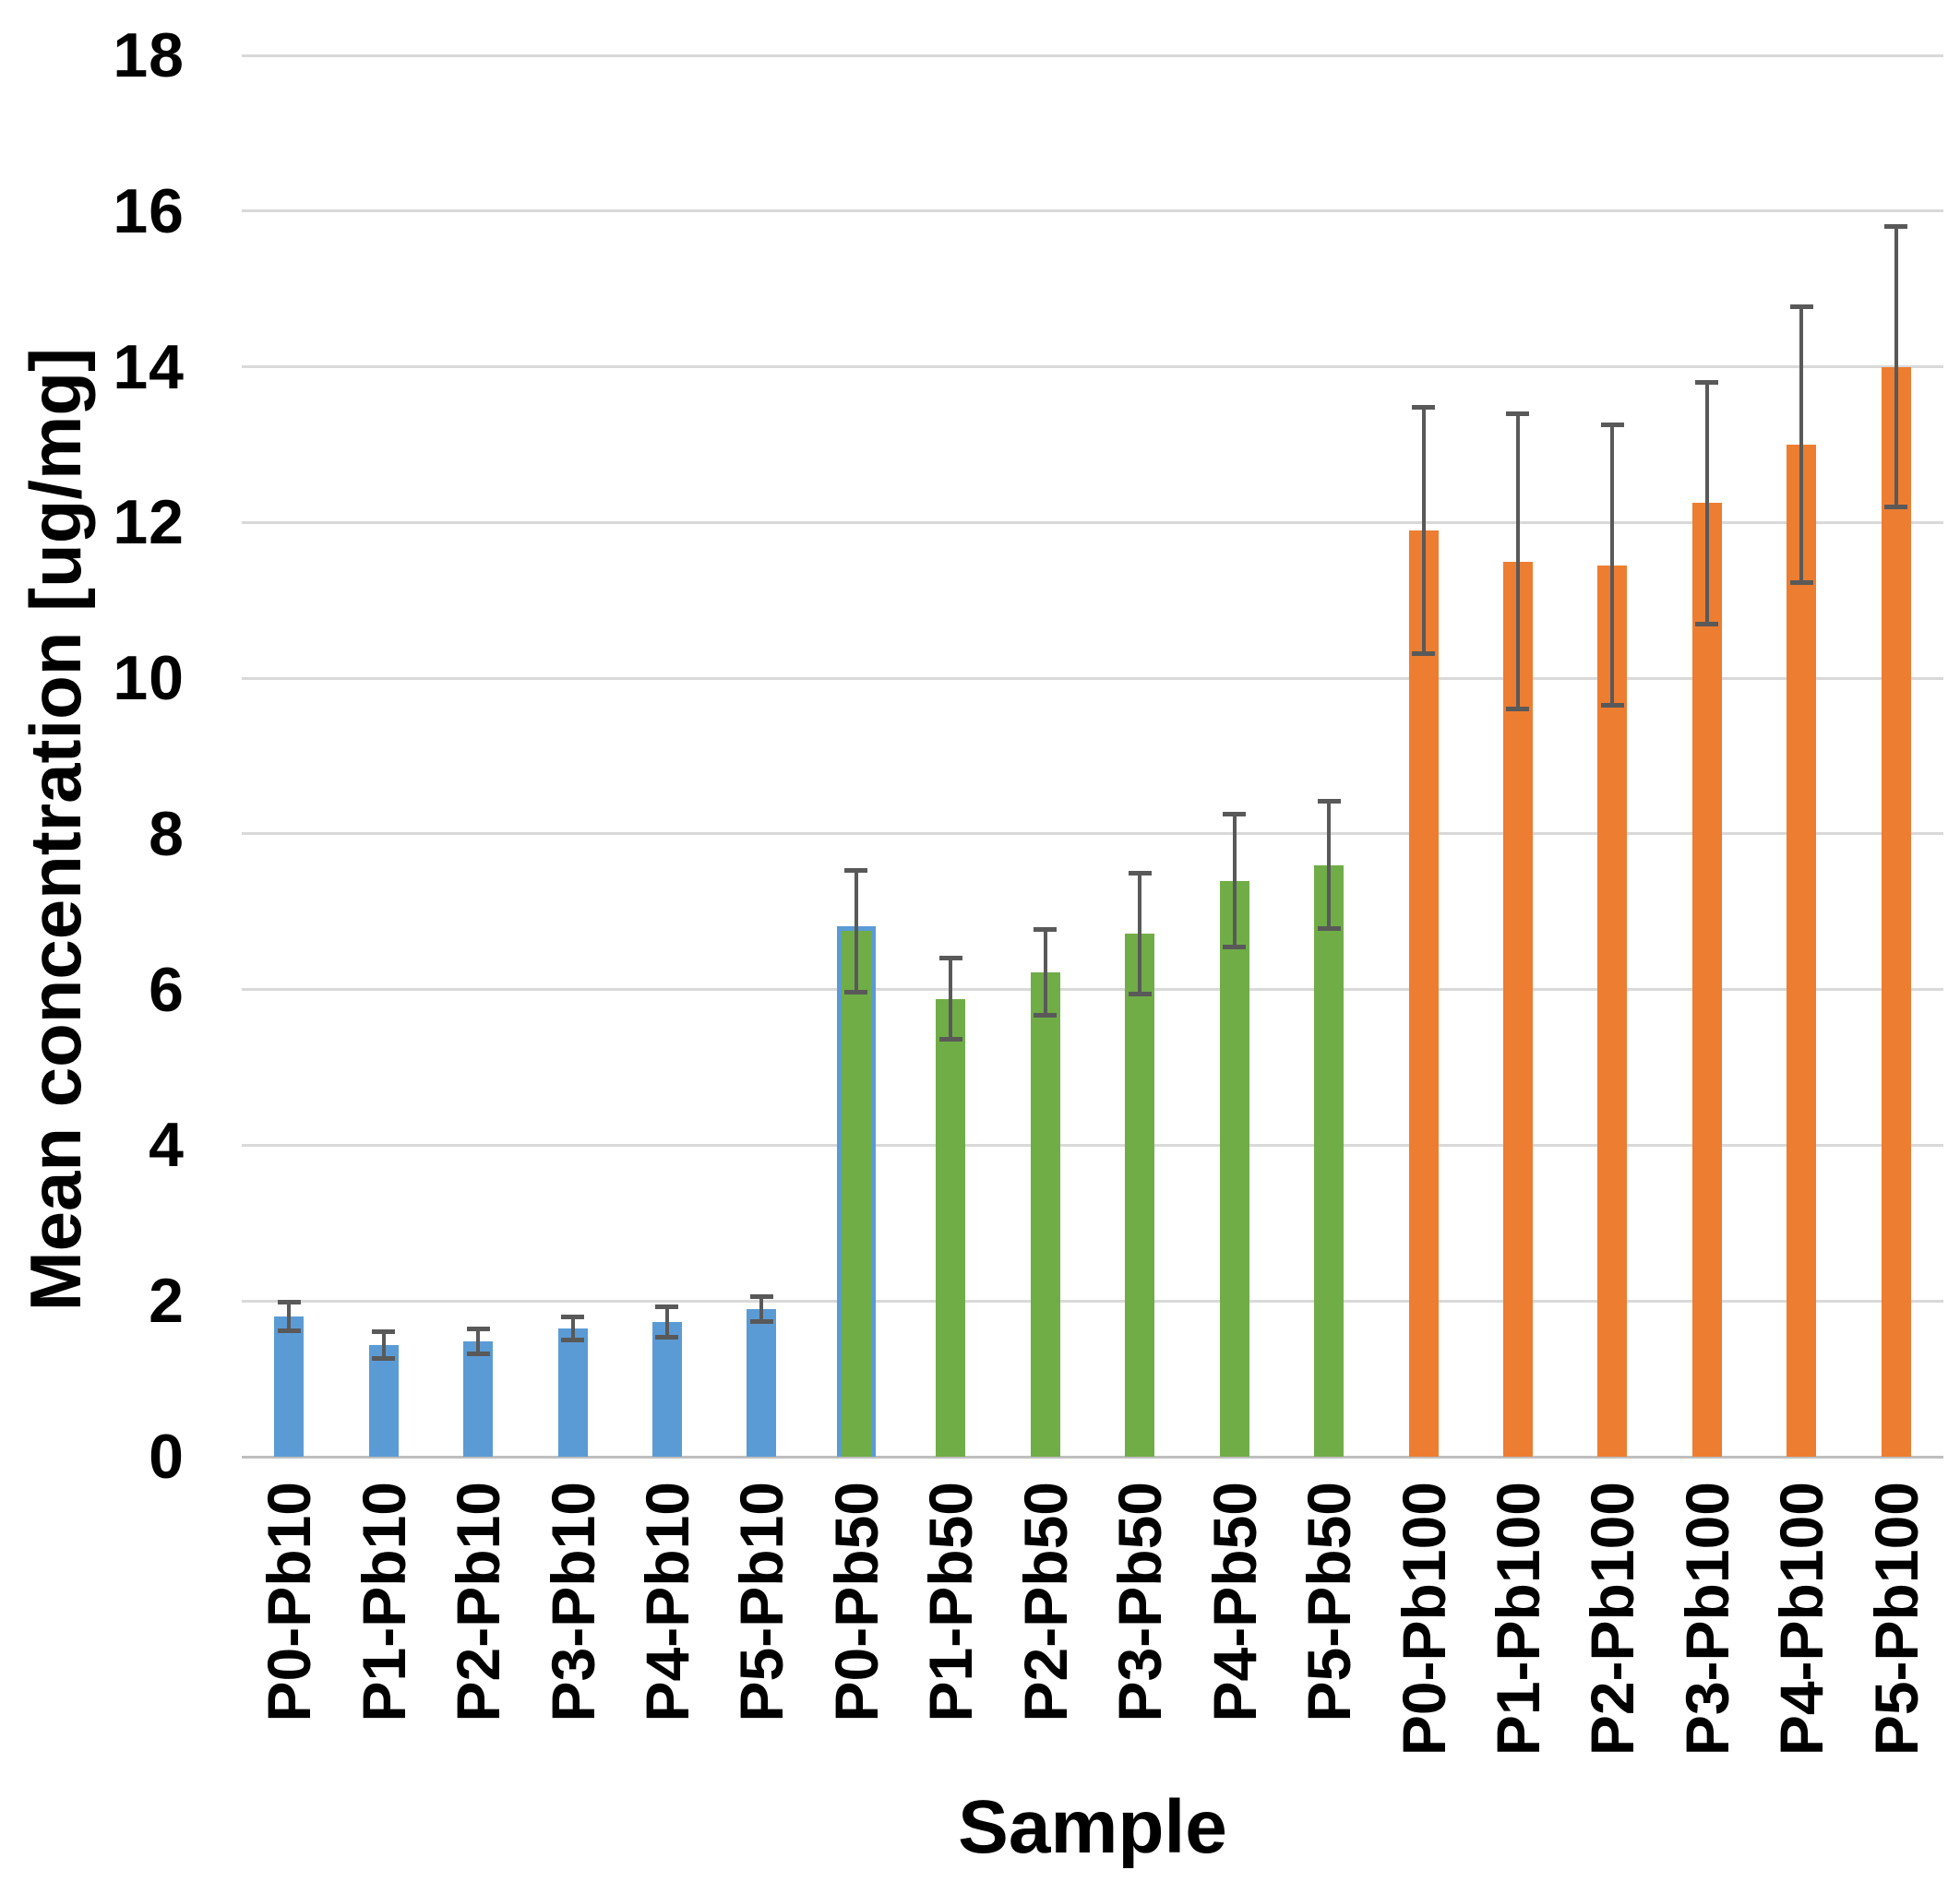 The width and height of the screenshot is (1960, 1882). What do you see at coordinates (478, 1602) in the screenshot?
I see `x-label-P2-Pb10: P2-Pb10` at bounding box center [478, 1602].